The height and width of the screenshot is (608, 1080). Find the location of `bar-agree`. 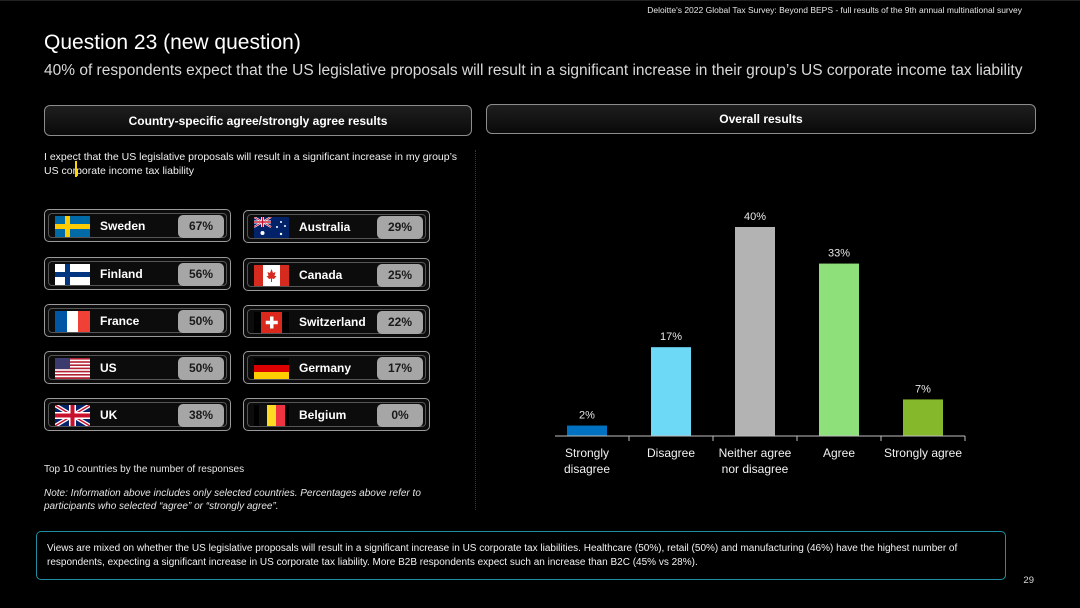

bar-agree is located at coordinates (839, 349).